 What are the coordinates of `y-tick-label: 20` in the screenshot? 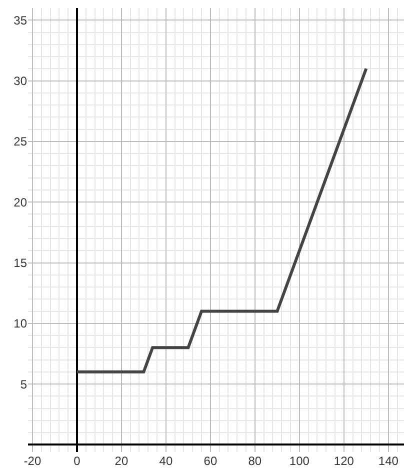 It's located at (21, 202).